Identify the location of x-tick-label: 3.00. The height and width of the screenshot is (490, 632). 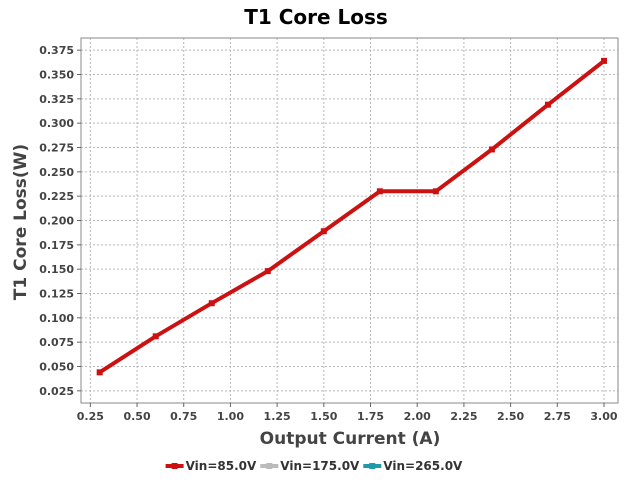
(603, 416).